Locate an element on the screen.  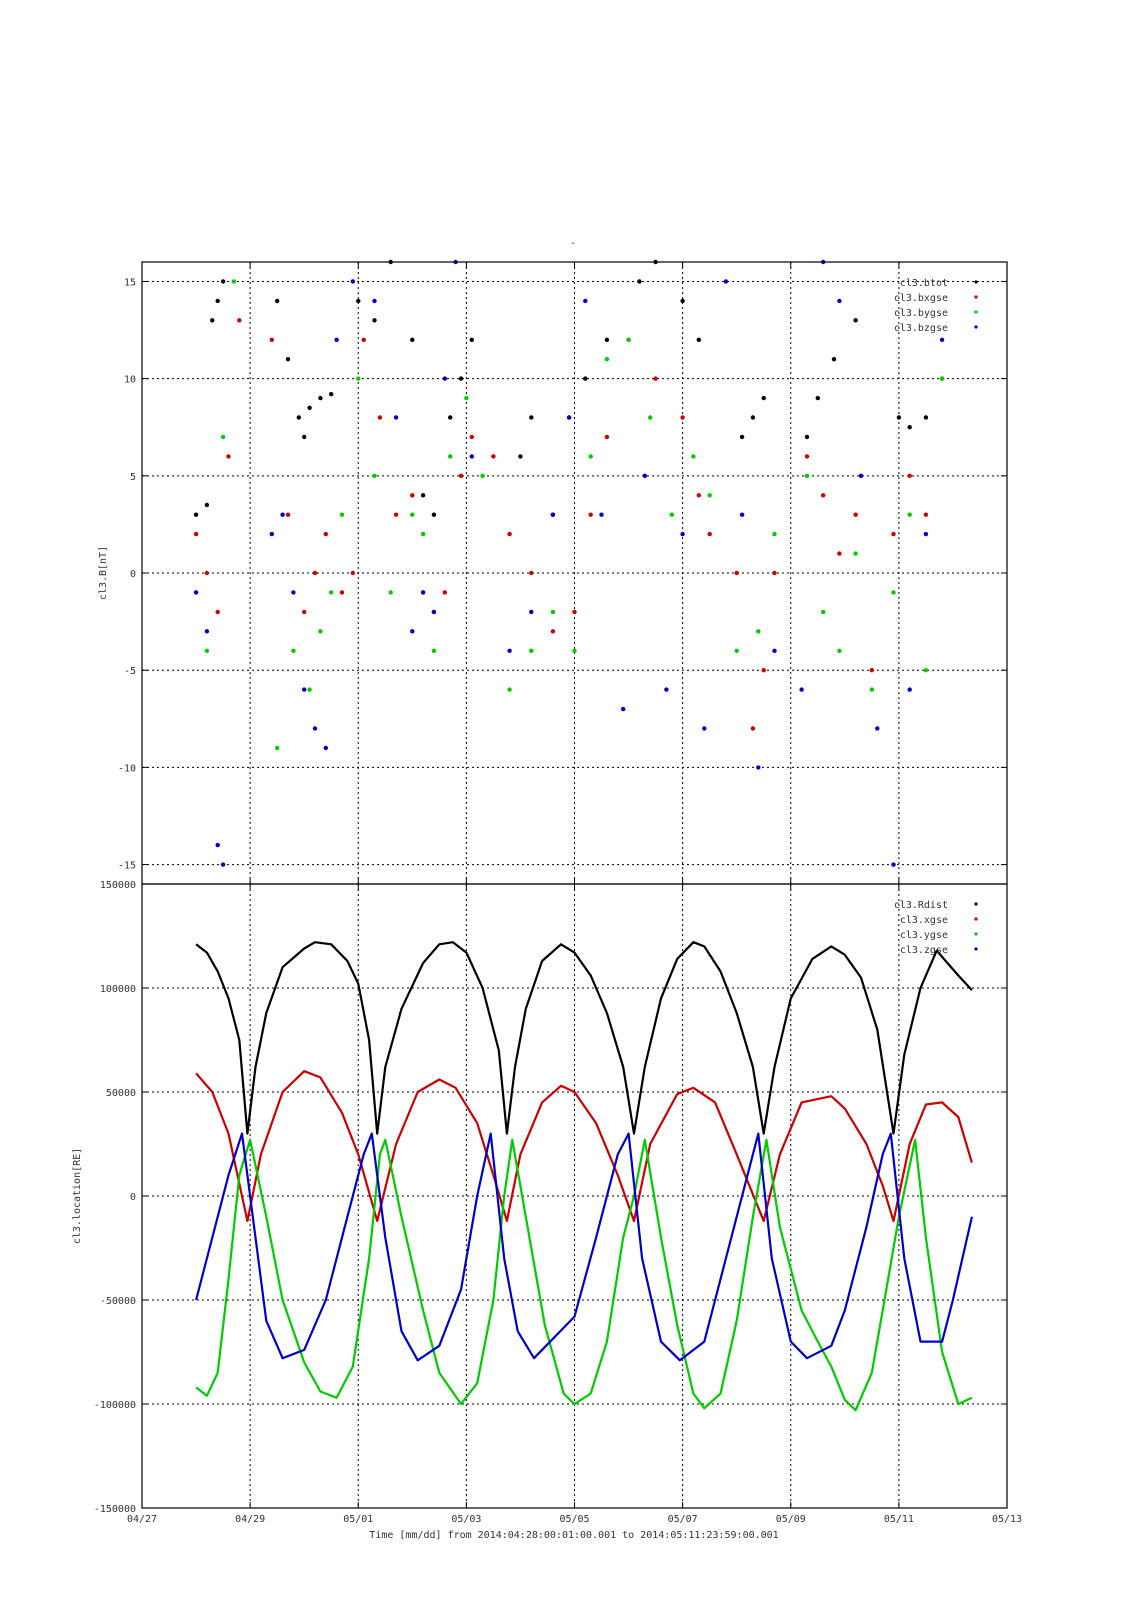
y-tick-label: 100000 is located at coordinates (118, 989).